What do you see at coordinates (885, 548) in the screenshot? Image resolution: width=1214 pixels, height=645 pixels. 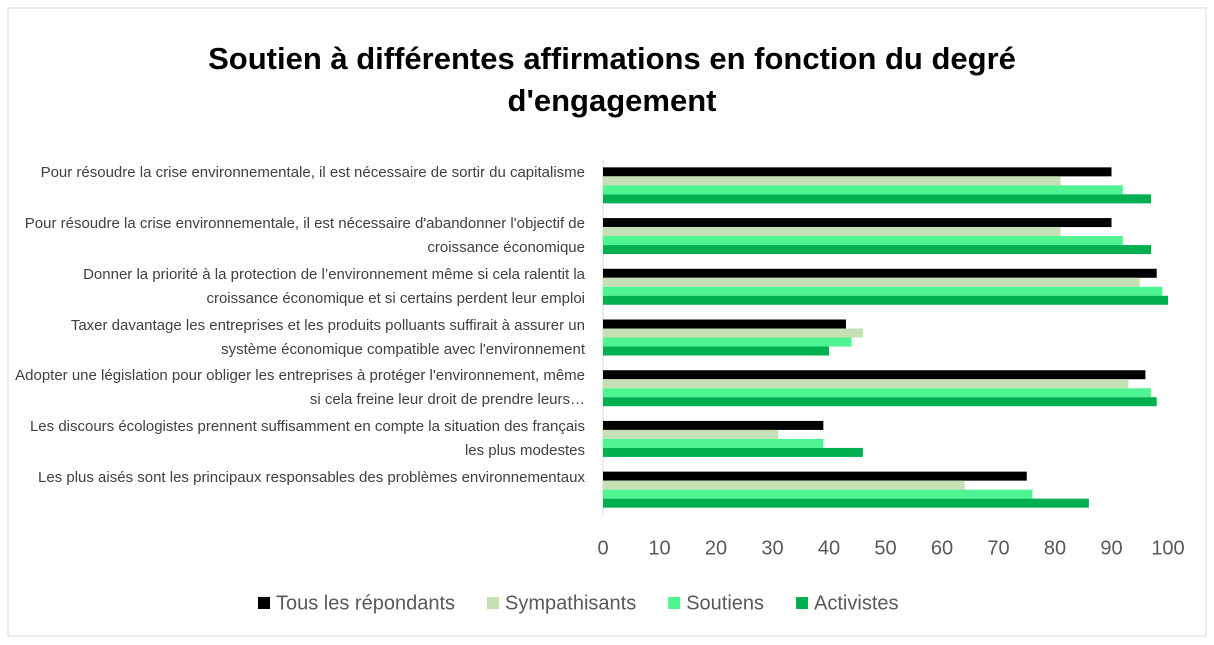 I see `x-tick-label: 50` at bounding box center [885, 548].